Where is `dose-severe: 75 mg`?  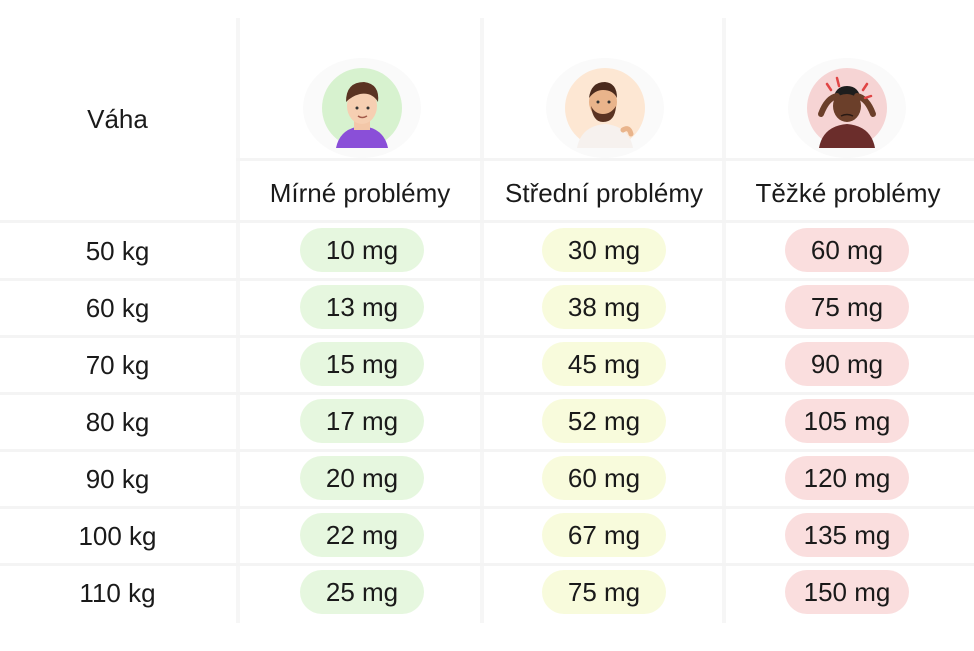
dose-severe: 75 mg is located at coordinates (847, 307).